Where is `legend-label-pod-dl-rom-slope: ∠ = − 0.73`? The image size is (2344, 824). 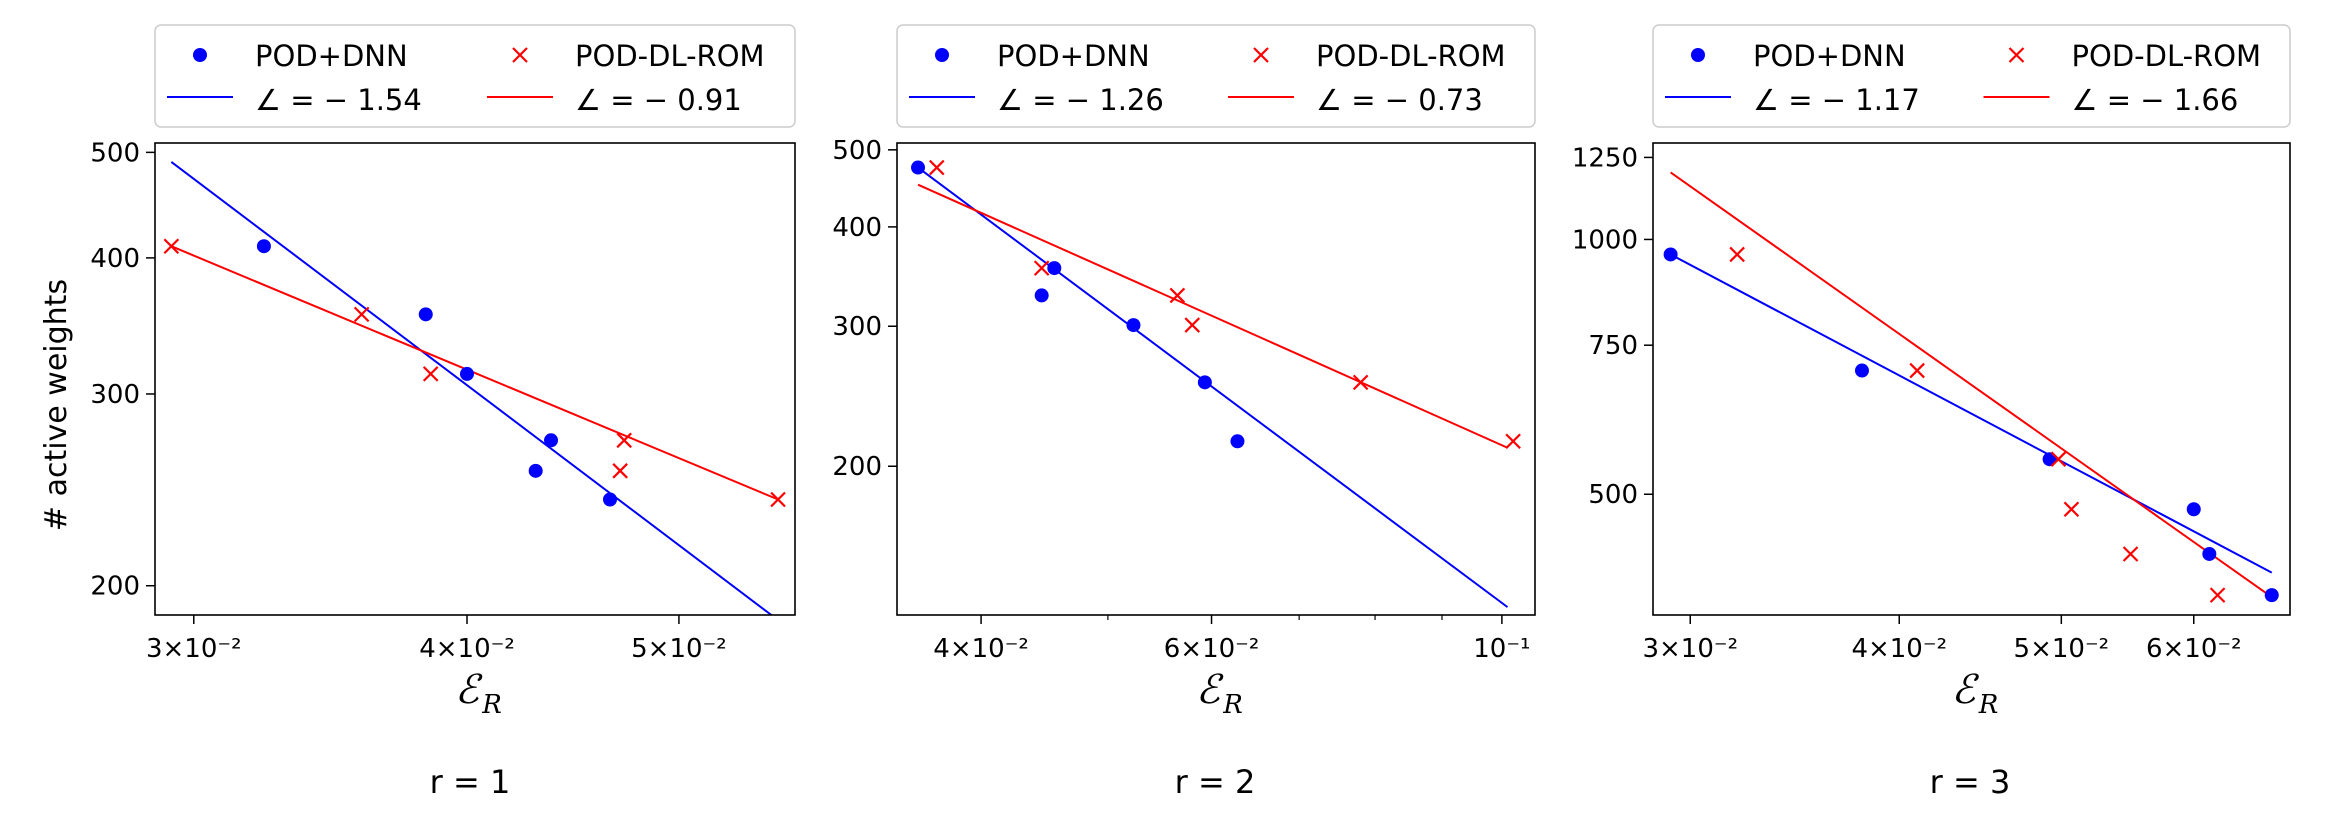 legend-label-pod-dl-rom-slope: ∠ = − 0.73 is located at coordinates (1399, 100).